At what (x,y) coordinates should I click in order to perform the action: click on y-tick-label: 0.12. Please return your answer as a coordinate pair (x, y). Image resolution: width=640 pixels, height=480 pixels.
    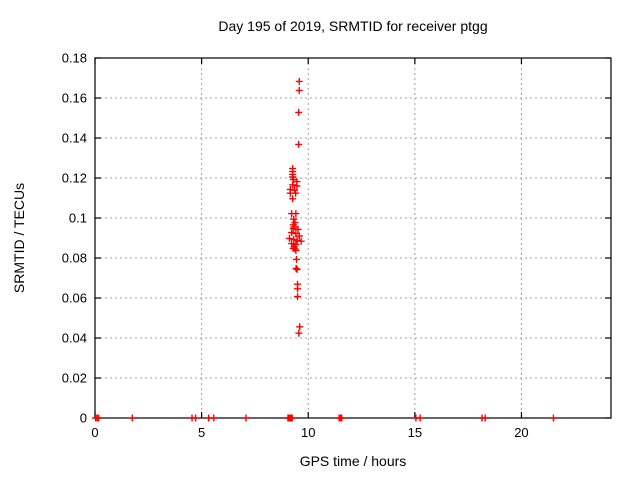
    Looking at the image, I should click on (74, 178).